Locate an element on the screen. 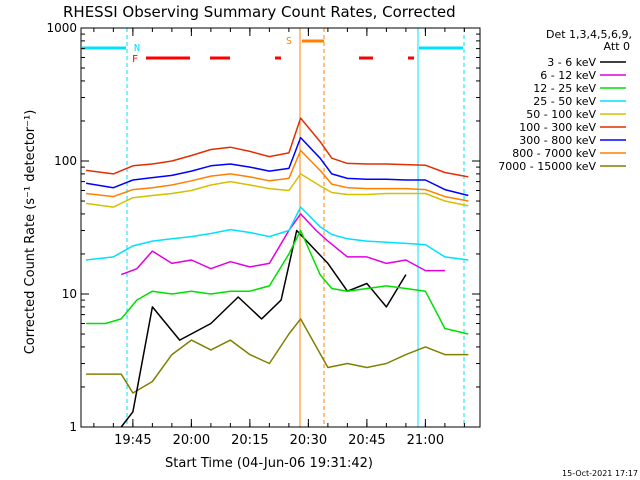 Image resolution: width=640 pixels, height=480 pixels. legend-label-2: 12 - 25 keV is located at coordinates (564, 88).